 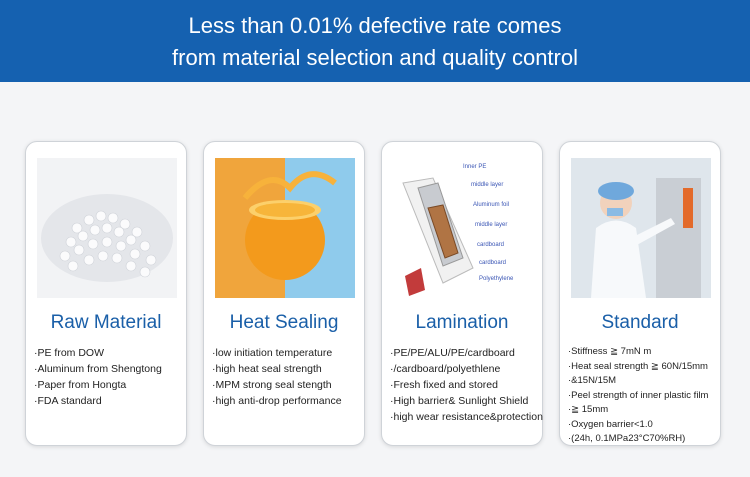 What do you see at coordinates (496, 279) in the screenshot?
I see `layer-label: Polyethylene` at bounding box center [496, 279].